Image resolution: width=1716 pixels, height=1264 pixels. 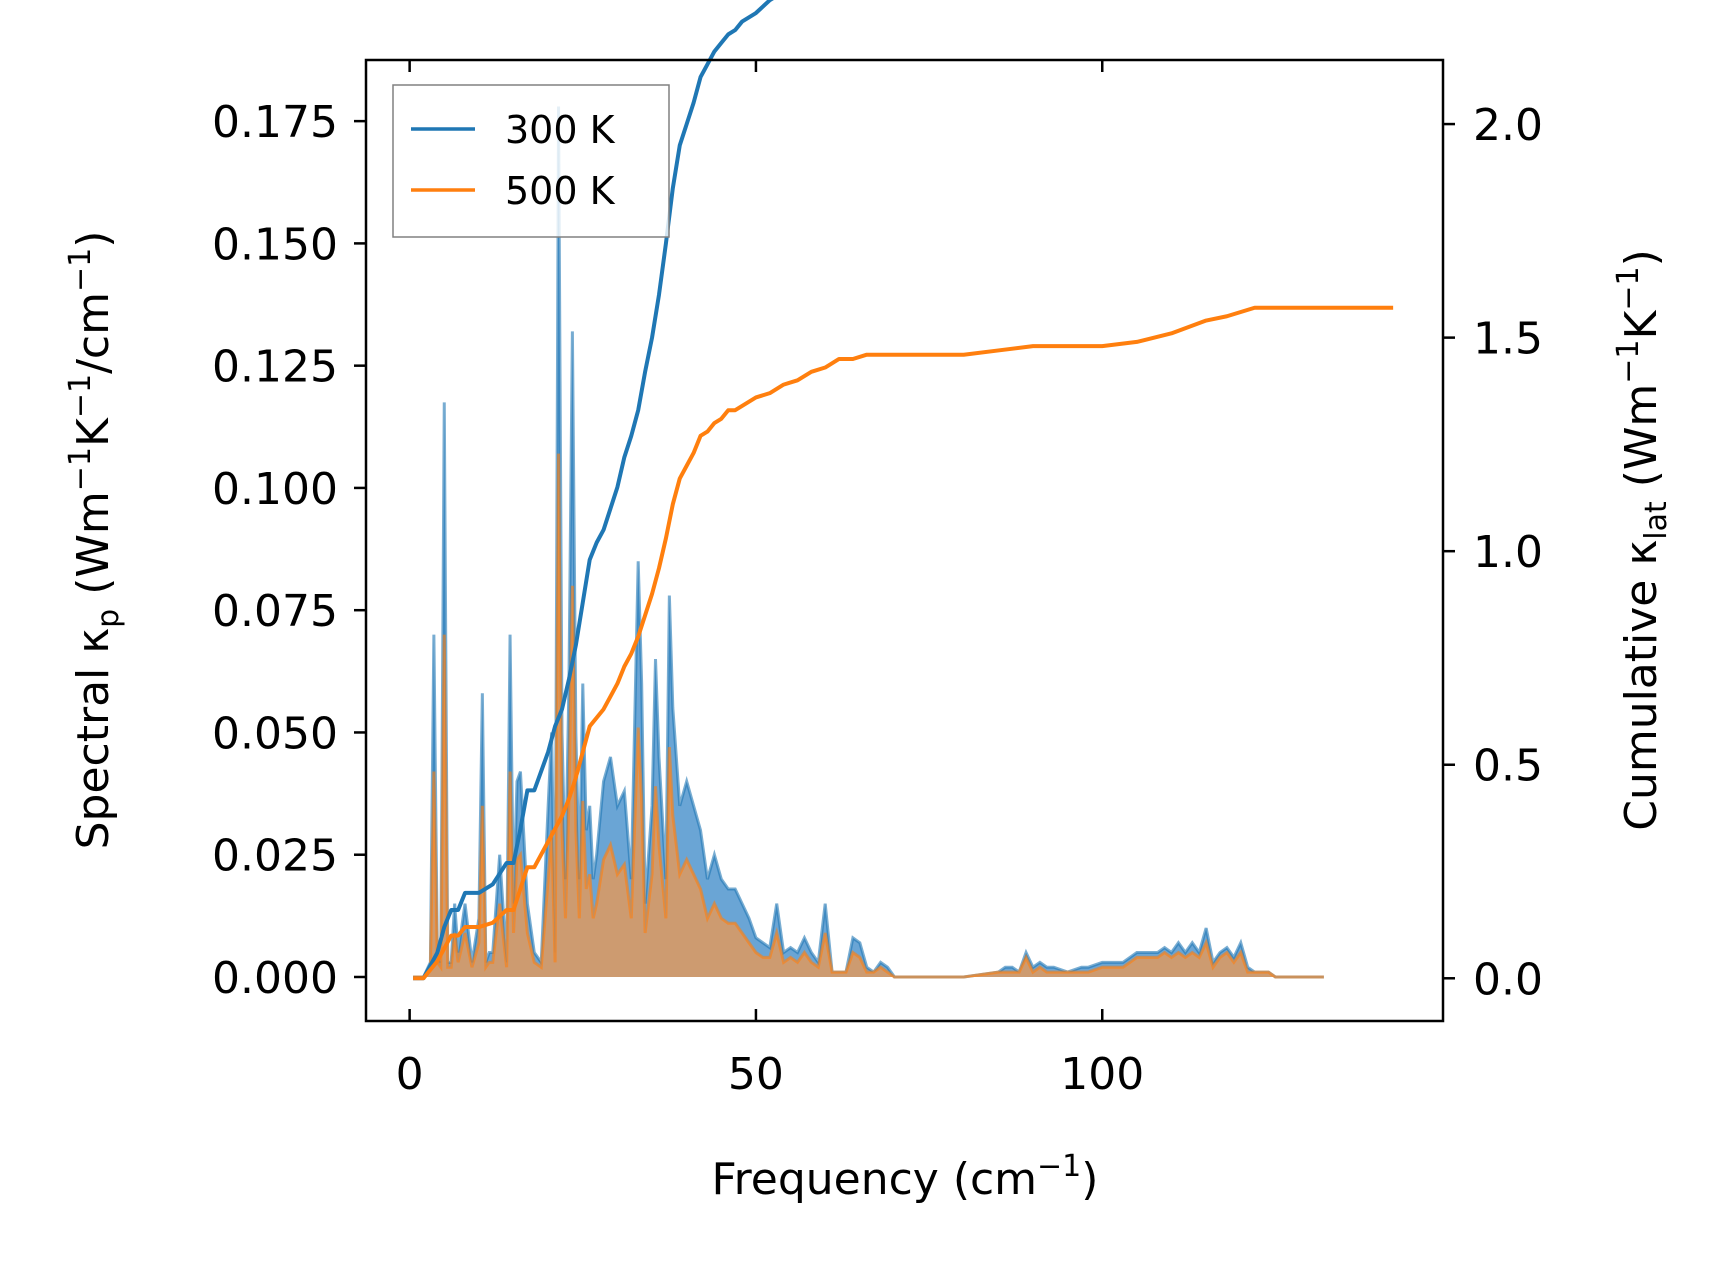 What do you see at coordinates (93, 239) in the screenshot?
I see `y-left-title-tail: )` at bounding box center [93, 239].